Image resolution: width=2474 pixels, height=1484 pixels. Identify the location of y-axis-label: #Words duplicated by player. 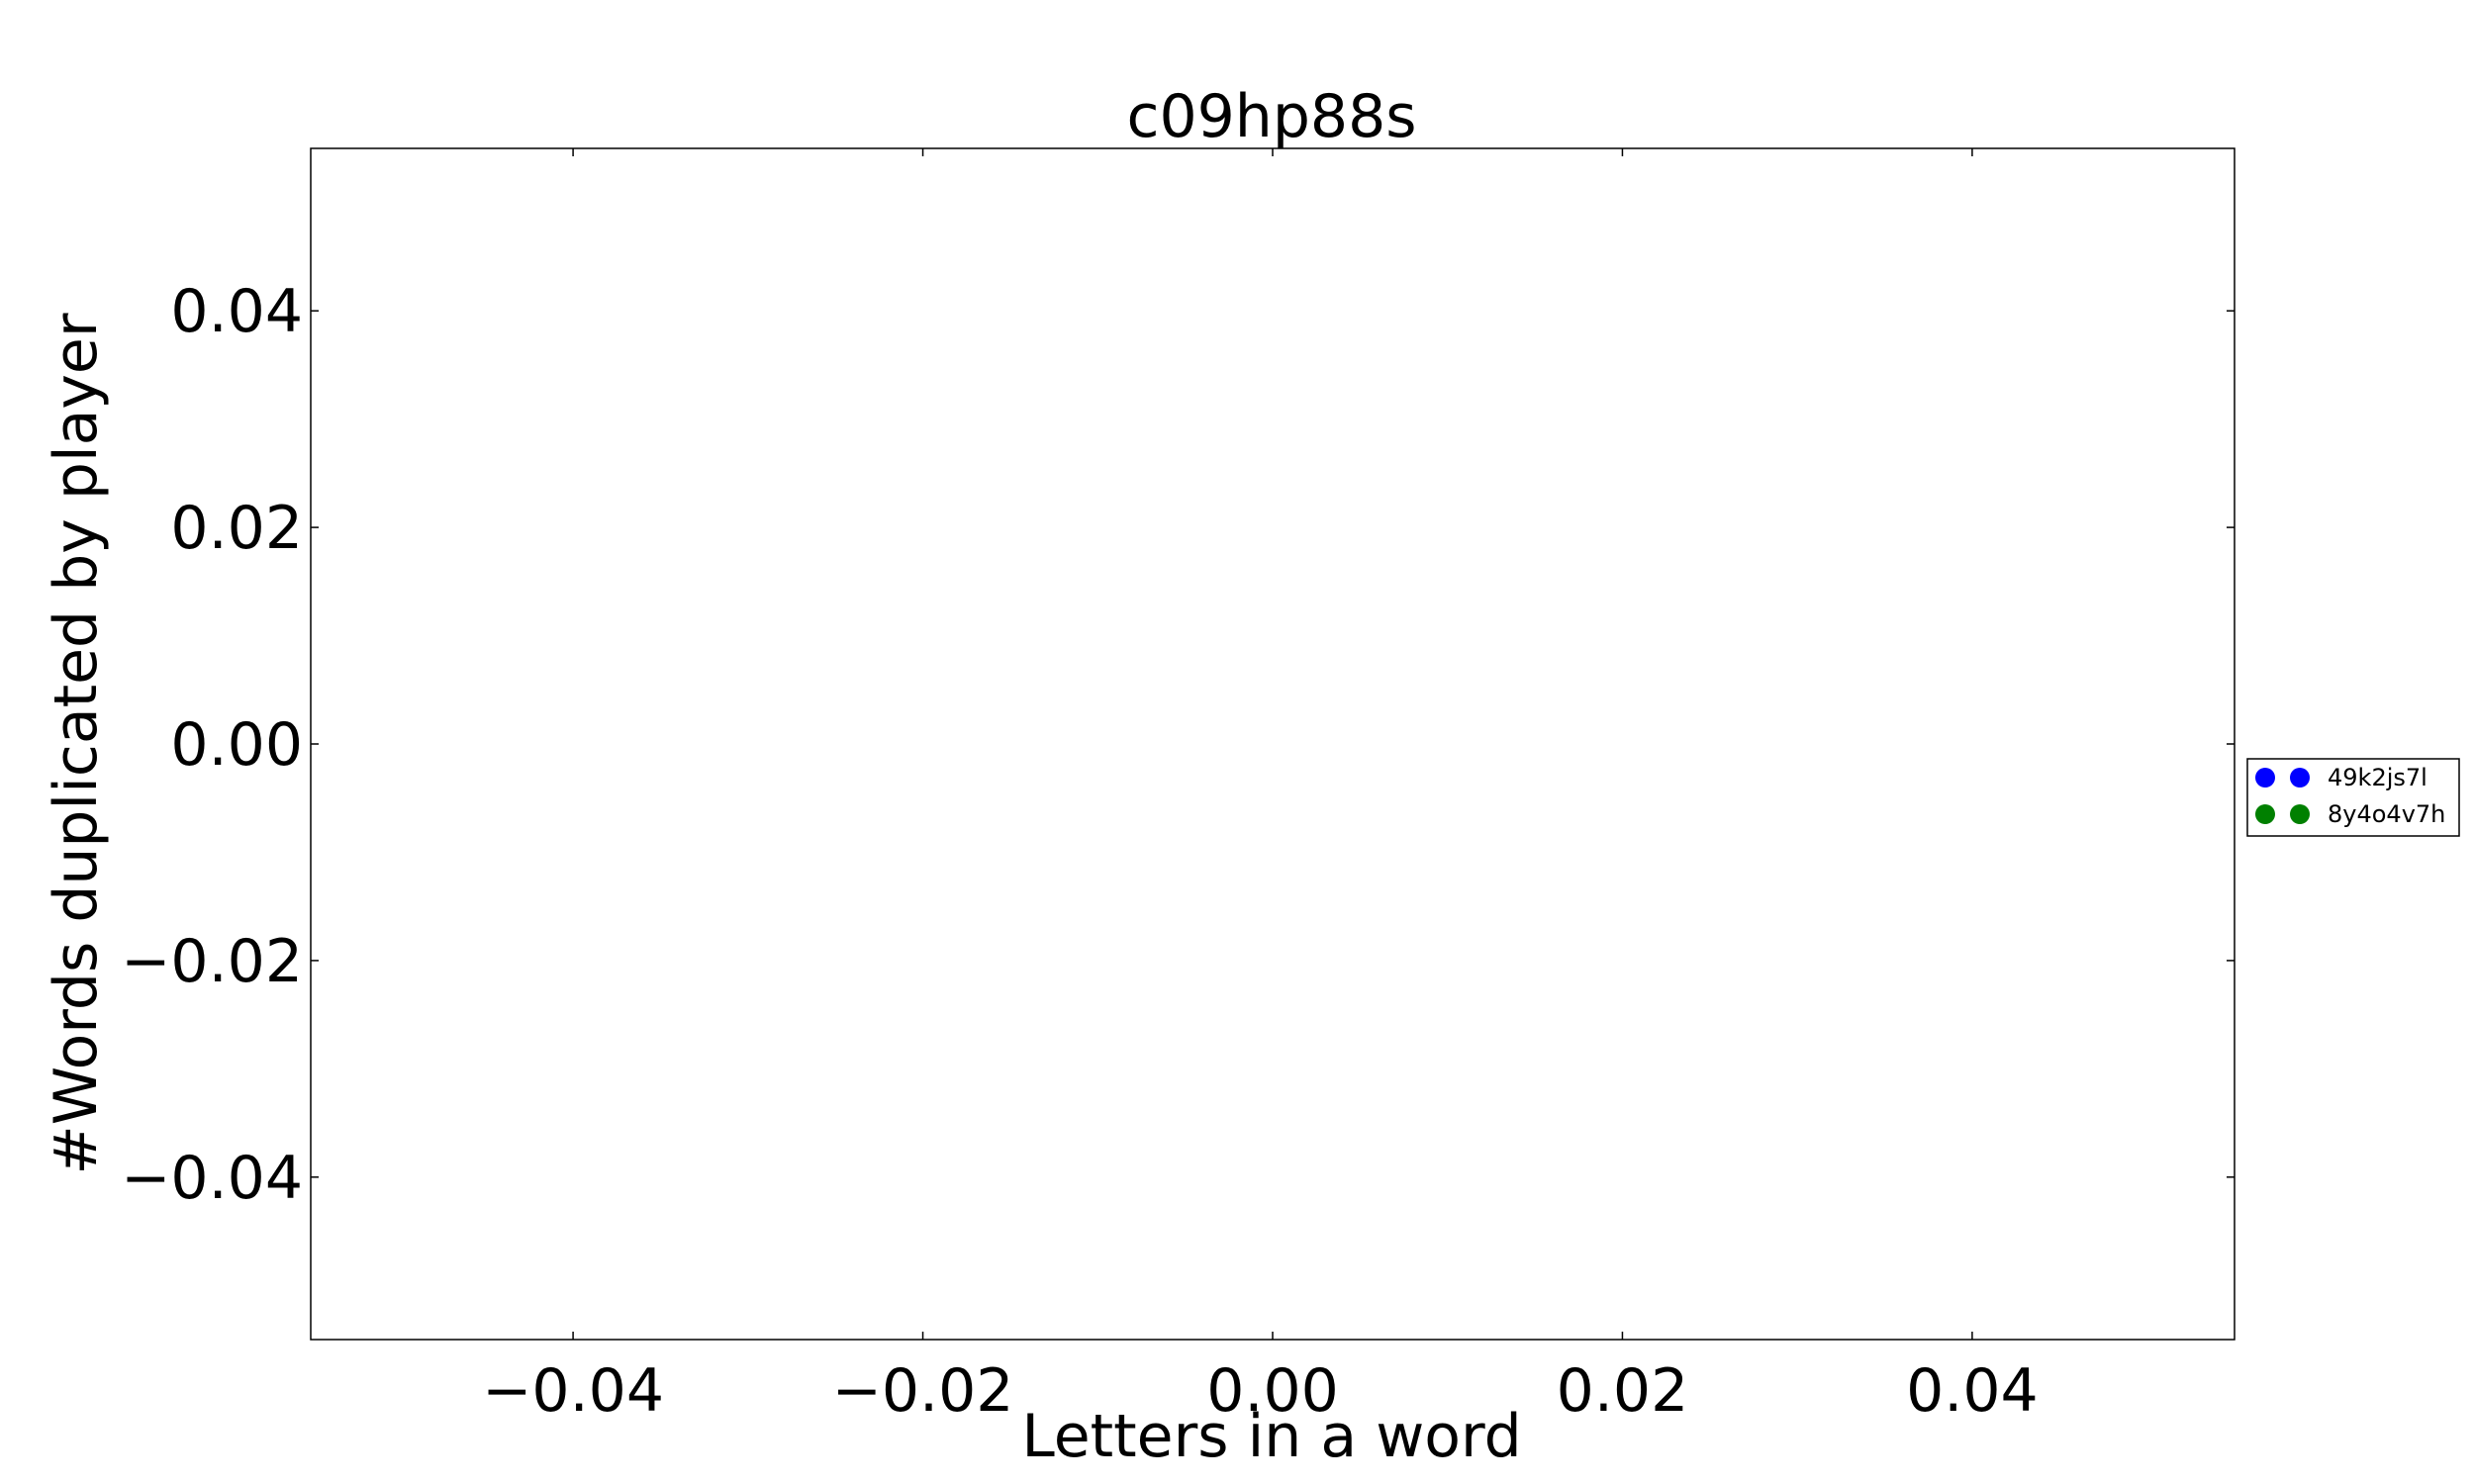
(77, 743).